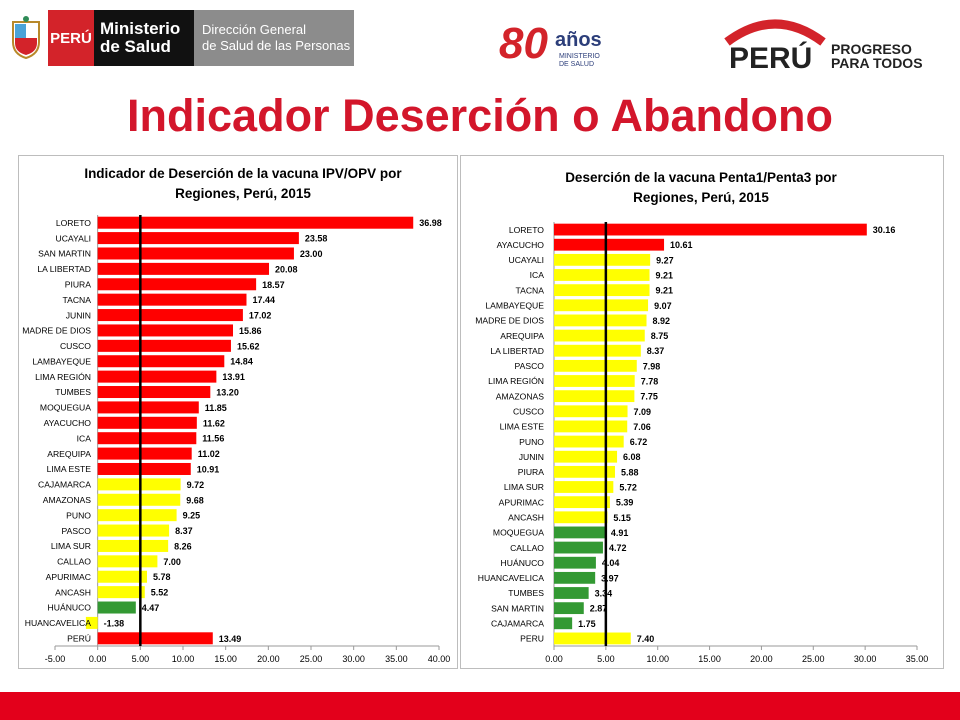 The image size is (960, 720). I want to click on penta-x-tick-label: 10.00, so click(657, 659).